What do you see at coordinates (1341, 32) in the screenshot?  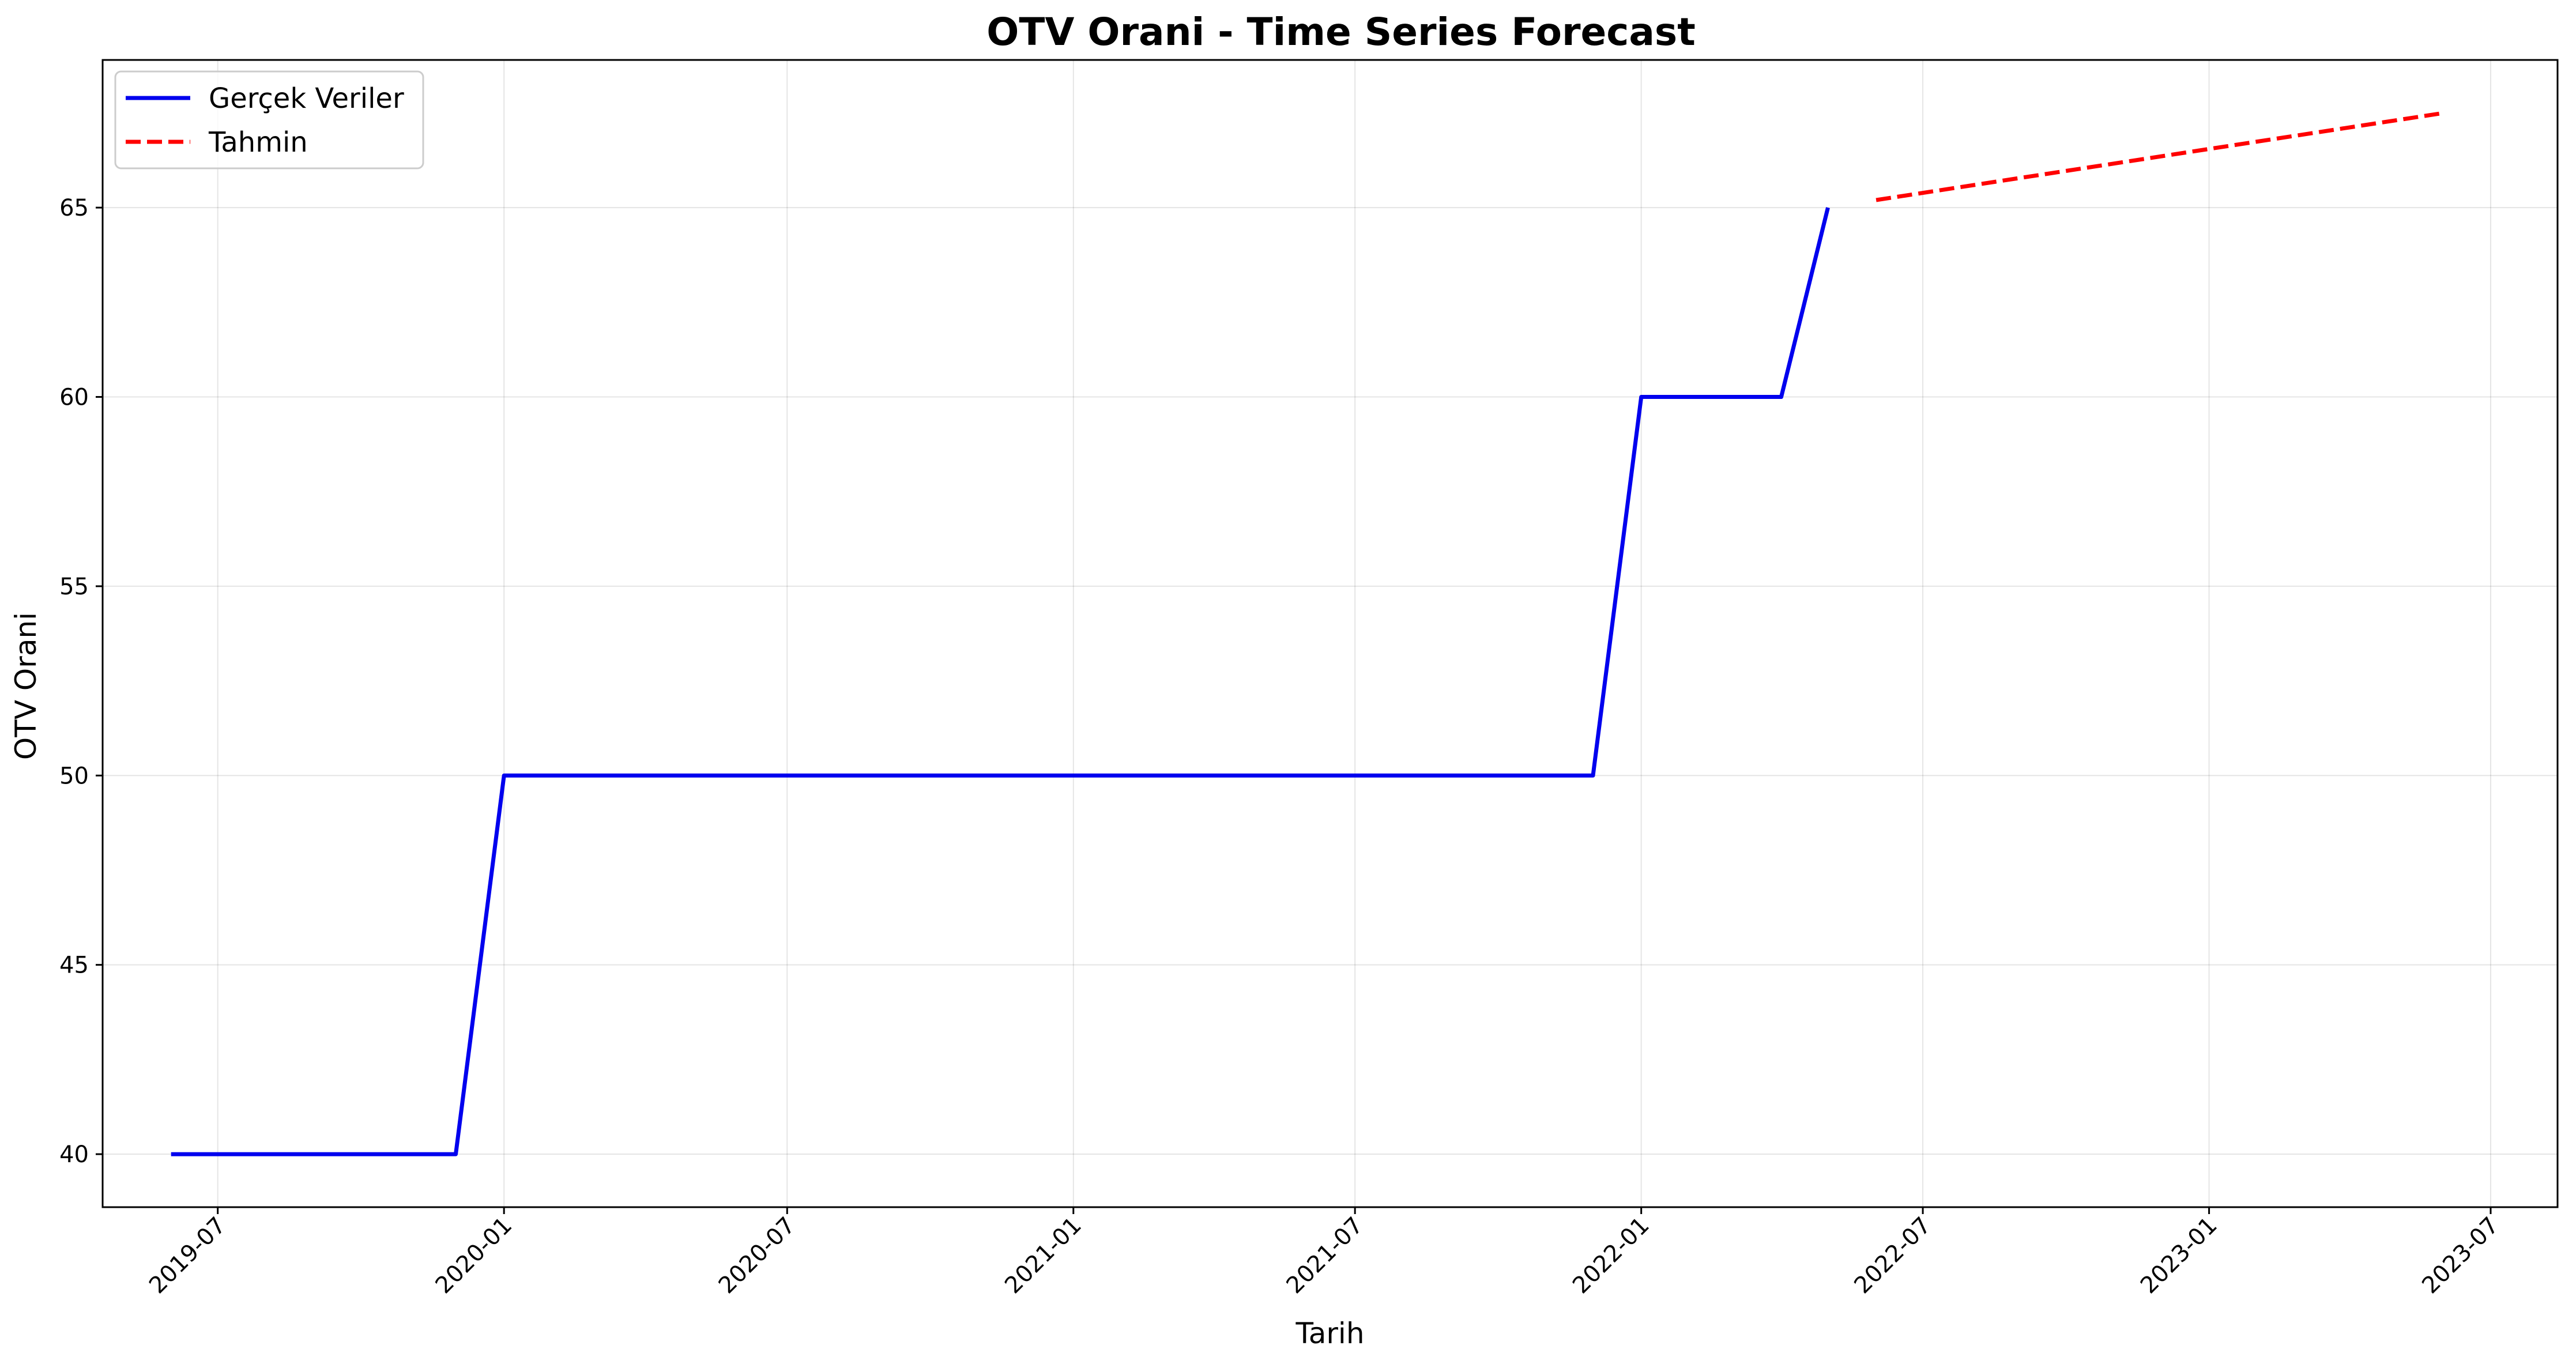 I see `chart-title: OTV Orani - Time Series Forecast` at bounding box center [1341, 32].